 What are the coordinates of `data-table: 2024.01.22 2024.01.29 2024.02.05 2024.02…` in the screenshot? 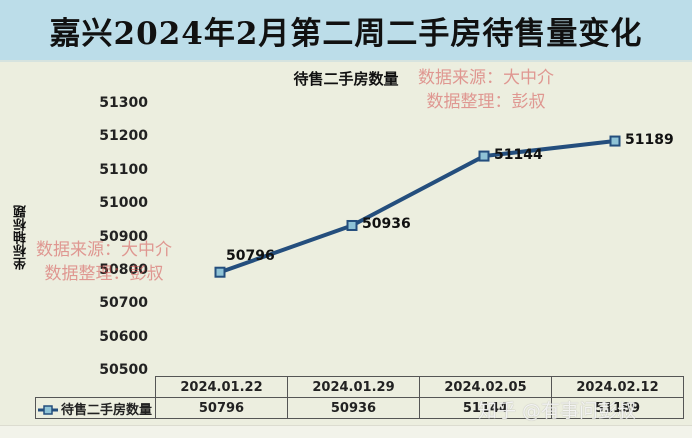 It's located at (359, 397).